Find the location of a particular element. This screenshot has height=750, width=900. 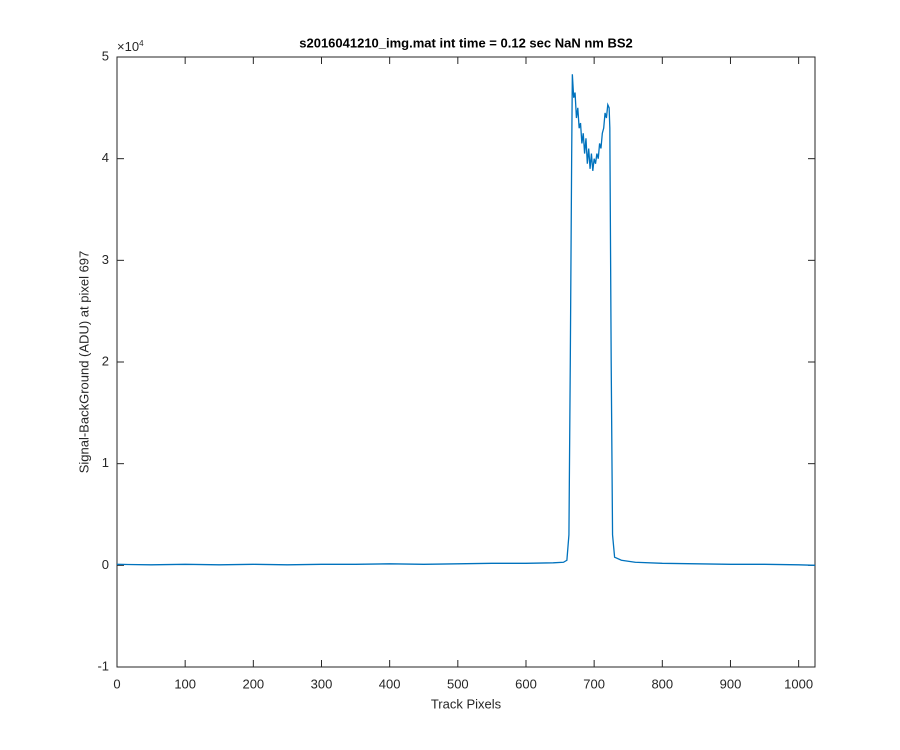

y-tick-label: 4 is located at coordinates (105, 157).